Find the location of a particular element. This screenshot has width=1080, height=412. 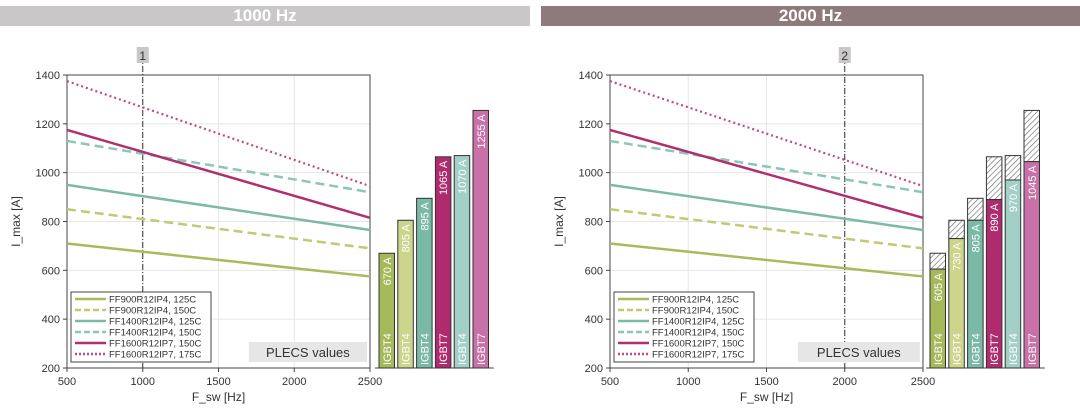

bar-value-label: 1070 A is located at coordinates (463, 176).